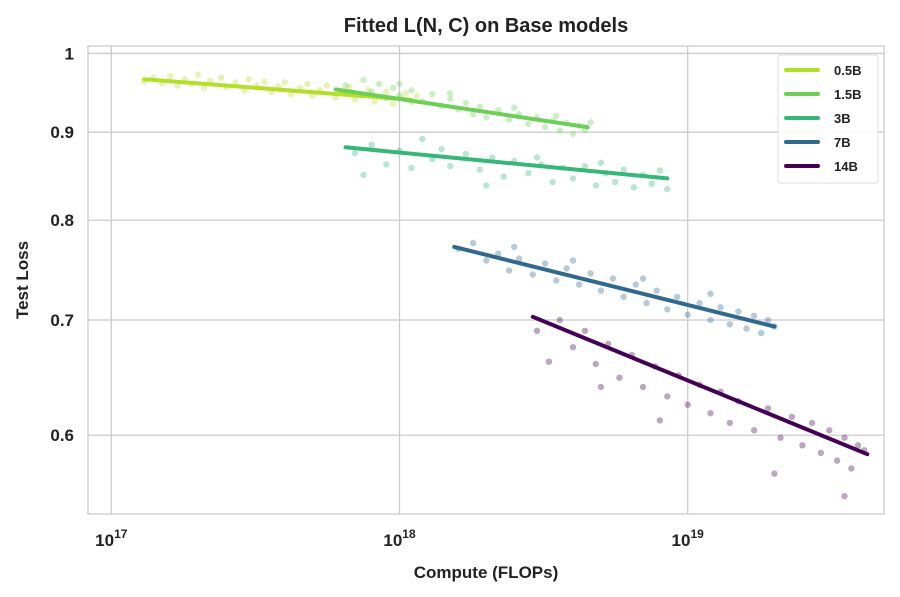 The height and width of the screenshot is (597, 900). Describe the element at coordinates (846, 166) in the screenshot. I see `legend-label: 14B` at that location.